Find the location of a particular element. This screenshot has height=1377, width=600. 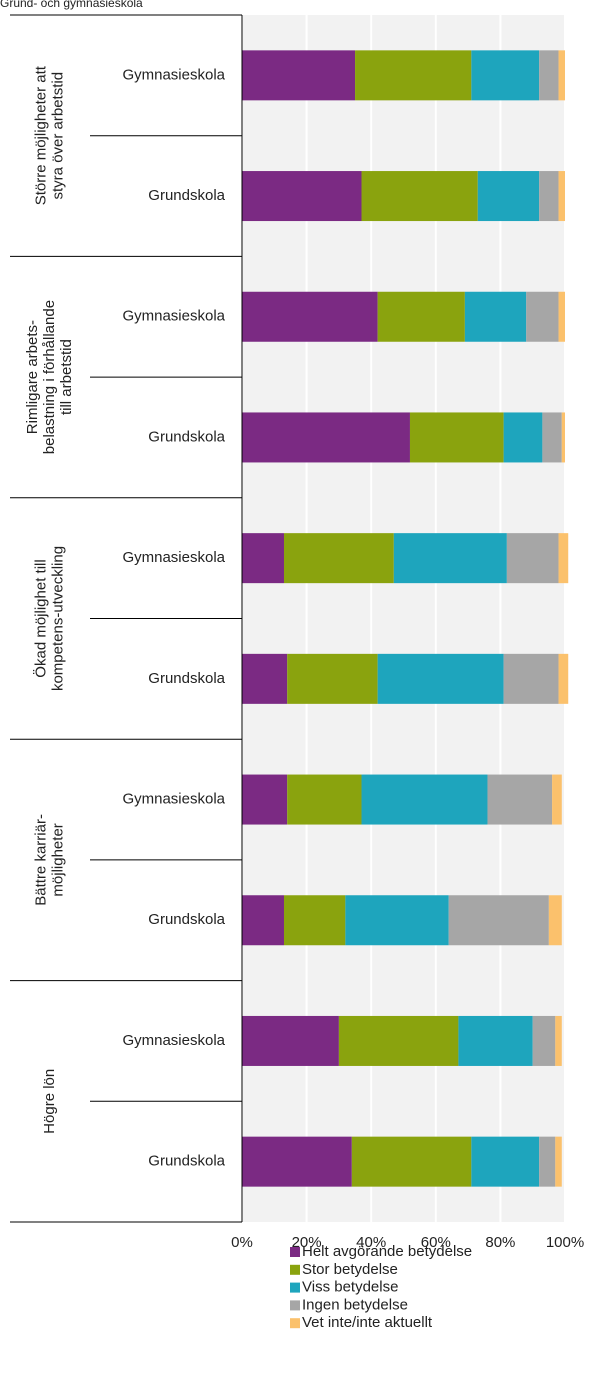

group-label: Ökad möjlighet till kompetens-utveckling is located at coordinates (48, 618).